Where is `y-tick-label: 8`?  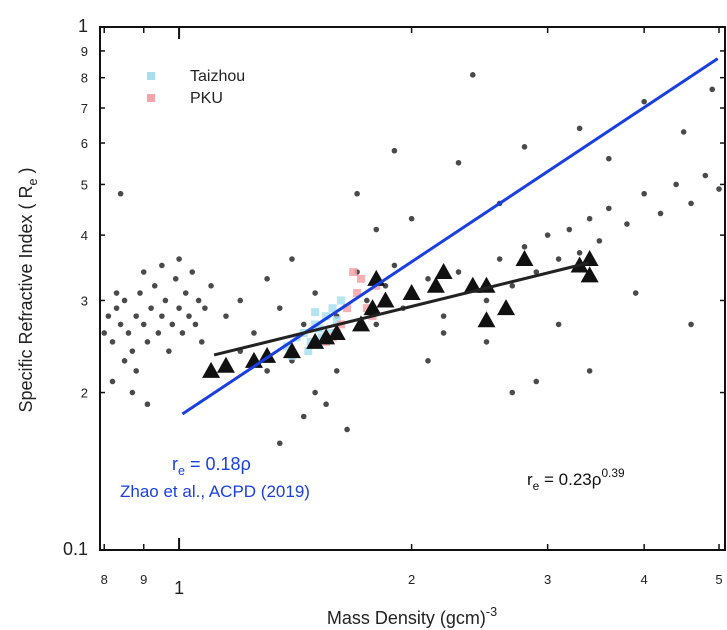 y-tick-label: 8 is located at coordinates (84, 78).